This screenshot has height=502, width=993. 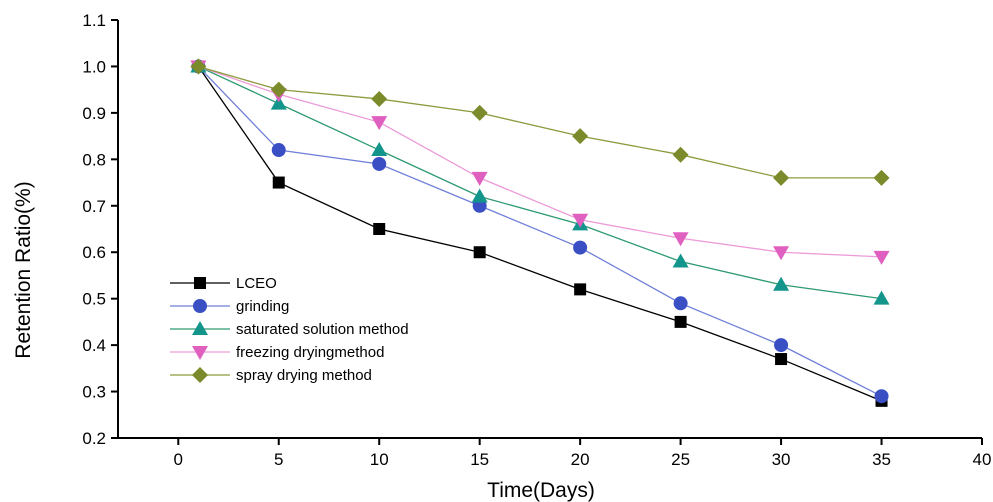 I want to click on x-tick-label: 30, so click(x=781, y=459).